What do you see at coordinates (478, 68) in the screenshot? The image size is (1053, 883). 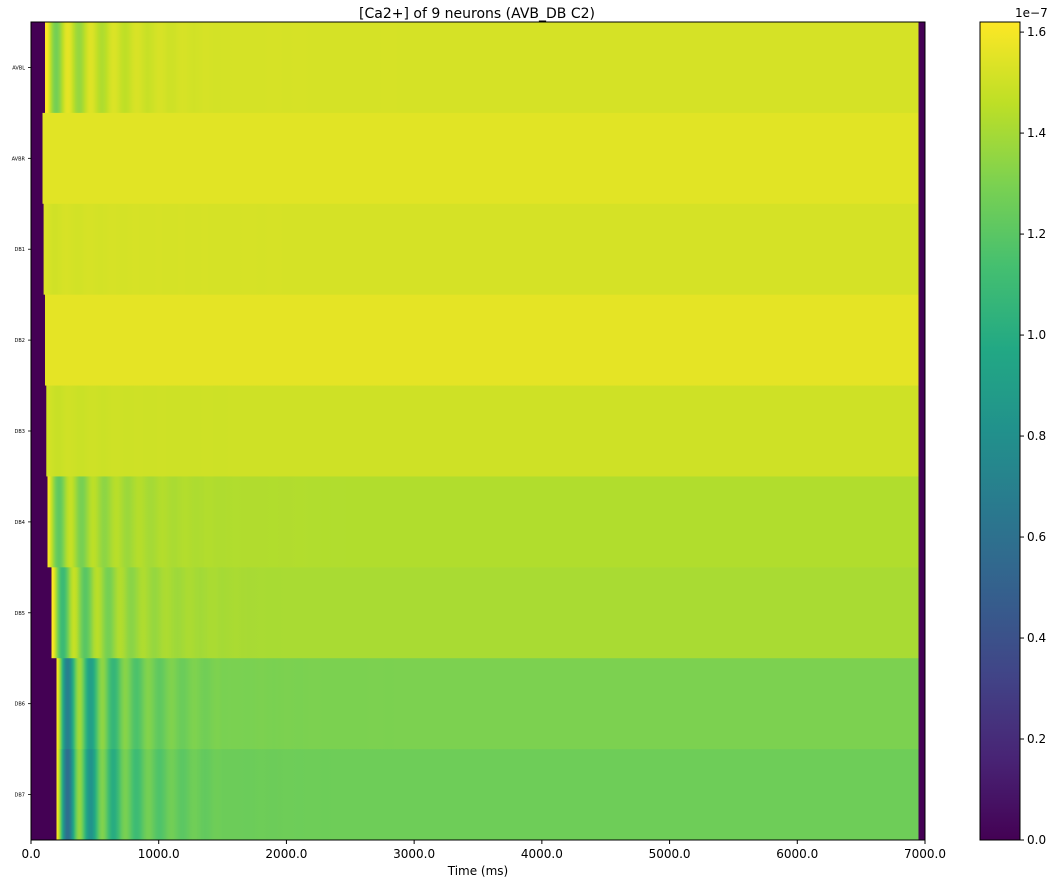 I see `heatmap-row-avbl` at bounding box center [478, 68].